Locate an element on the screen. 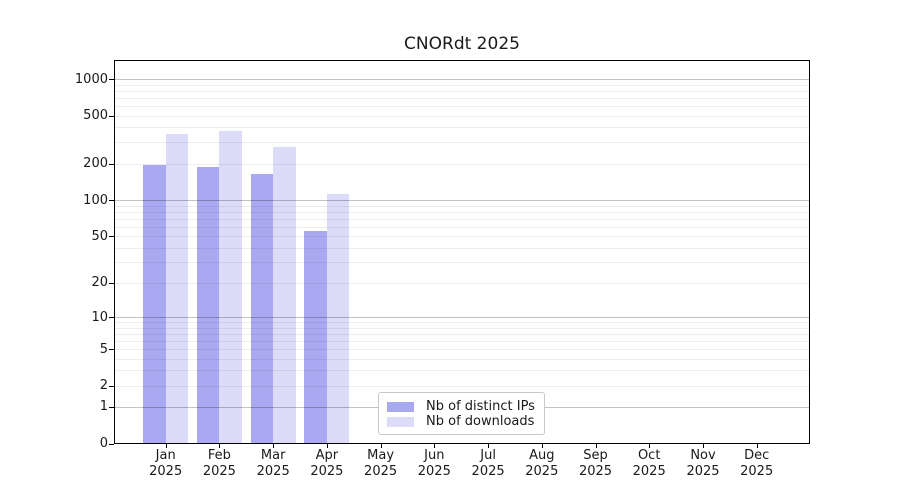 This screenshot has width=900, height=500. x-tick-label: Feb 2025 is located at coordinates (219, 464).